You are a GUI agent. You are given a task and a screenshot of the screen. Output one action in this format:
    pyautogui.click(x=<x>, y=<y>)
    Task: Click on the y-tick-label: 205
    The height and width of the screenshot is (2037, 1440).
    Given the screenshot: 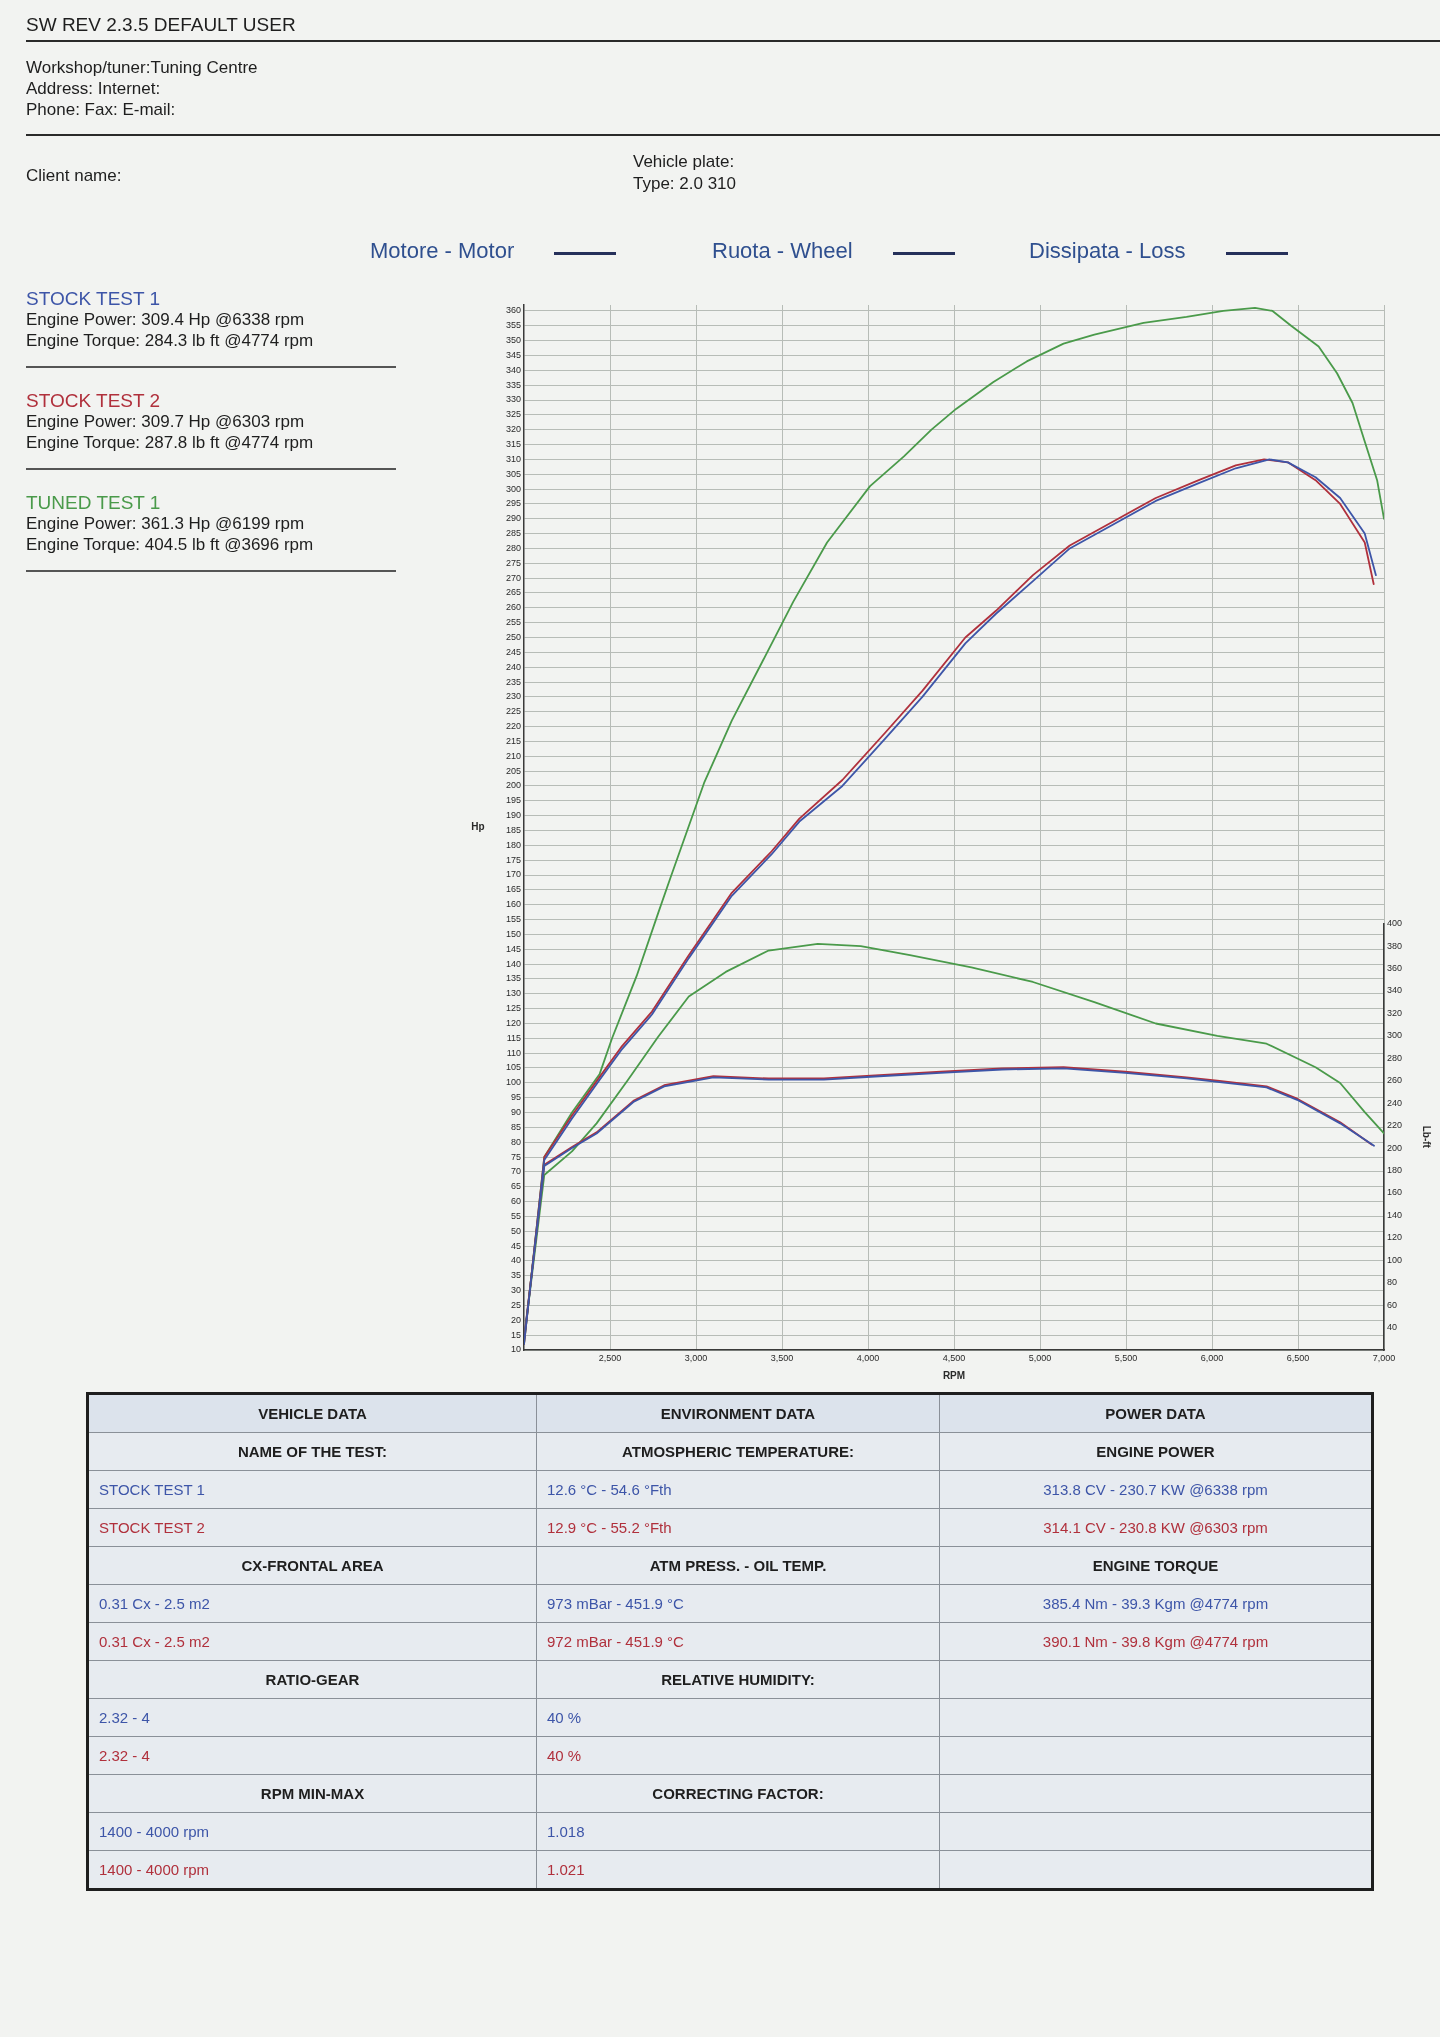 What is the action you would take?
    pyautogui.click(x=513, y=770)
    